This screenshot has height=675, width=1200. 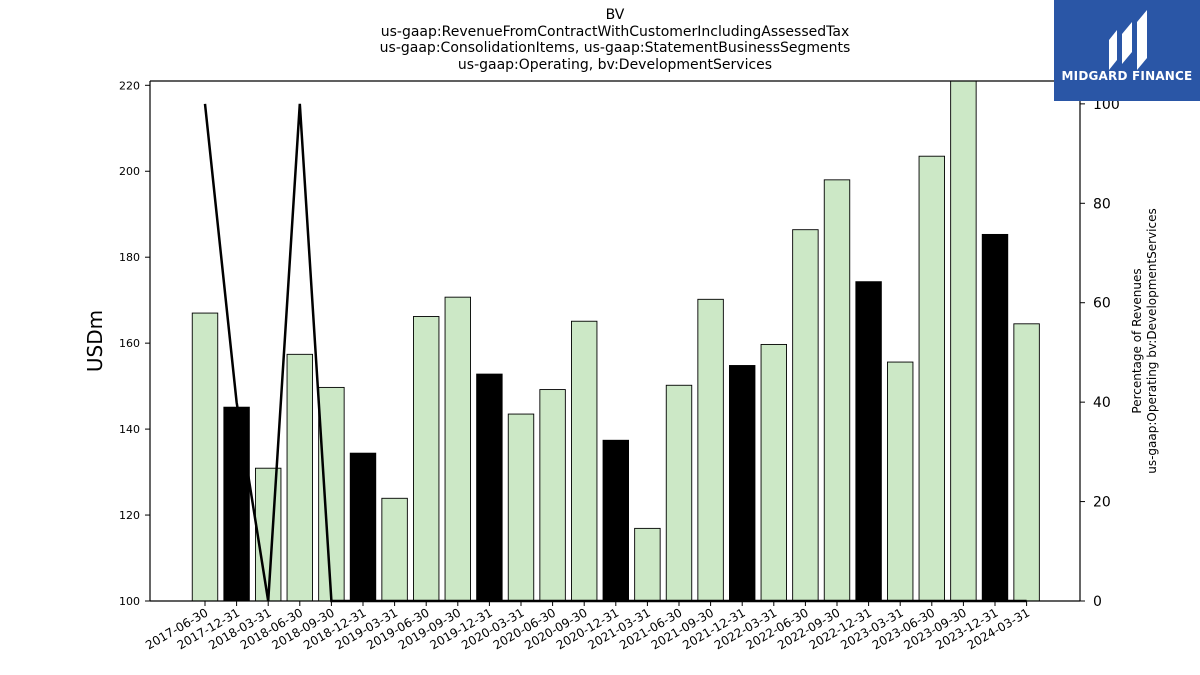 What do you see at coordinates (129, 343) in the screenshot?
I see `y-tick-label: 160` at bounding box center [129, 343].